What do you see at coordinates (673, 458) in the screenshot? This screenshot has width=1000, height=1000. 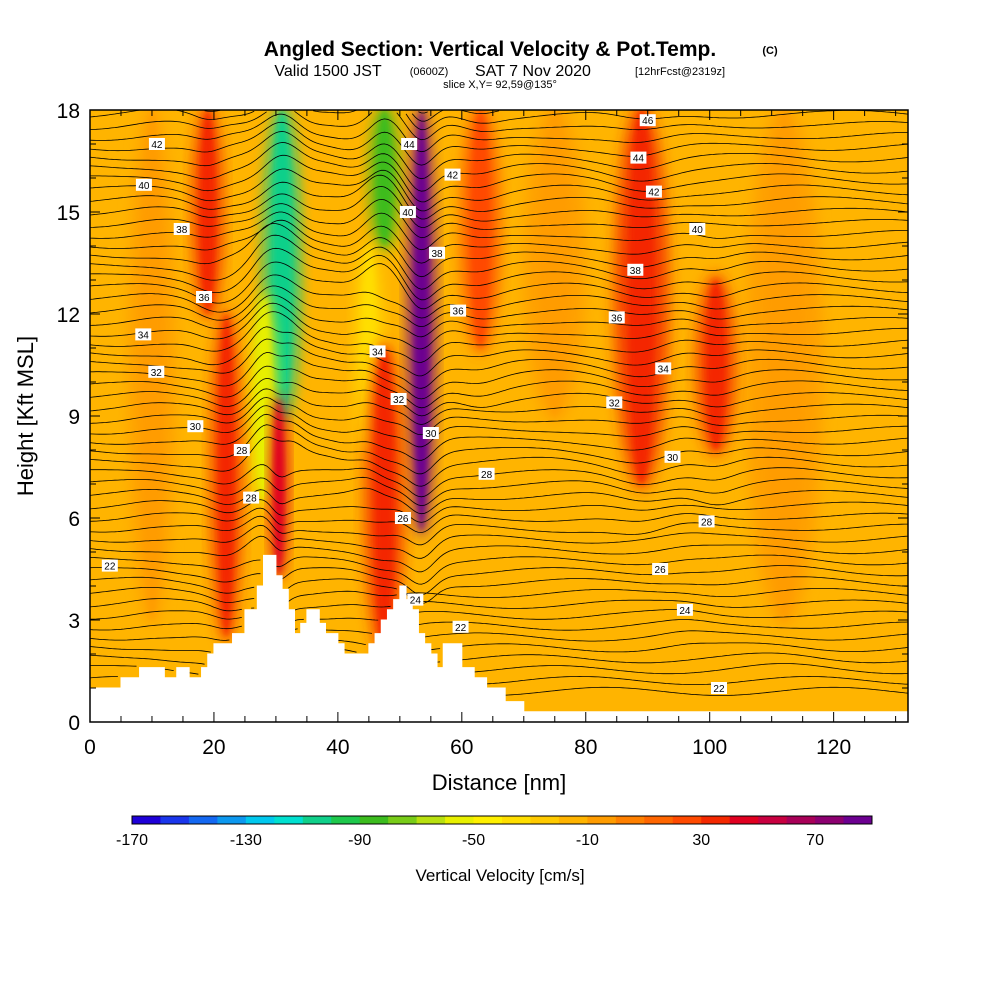 I see `svg-text: 30` at bounding box center [673, 458].